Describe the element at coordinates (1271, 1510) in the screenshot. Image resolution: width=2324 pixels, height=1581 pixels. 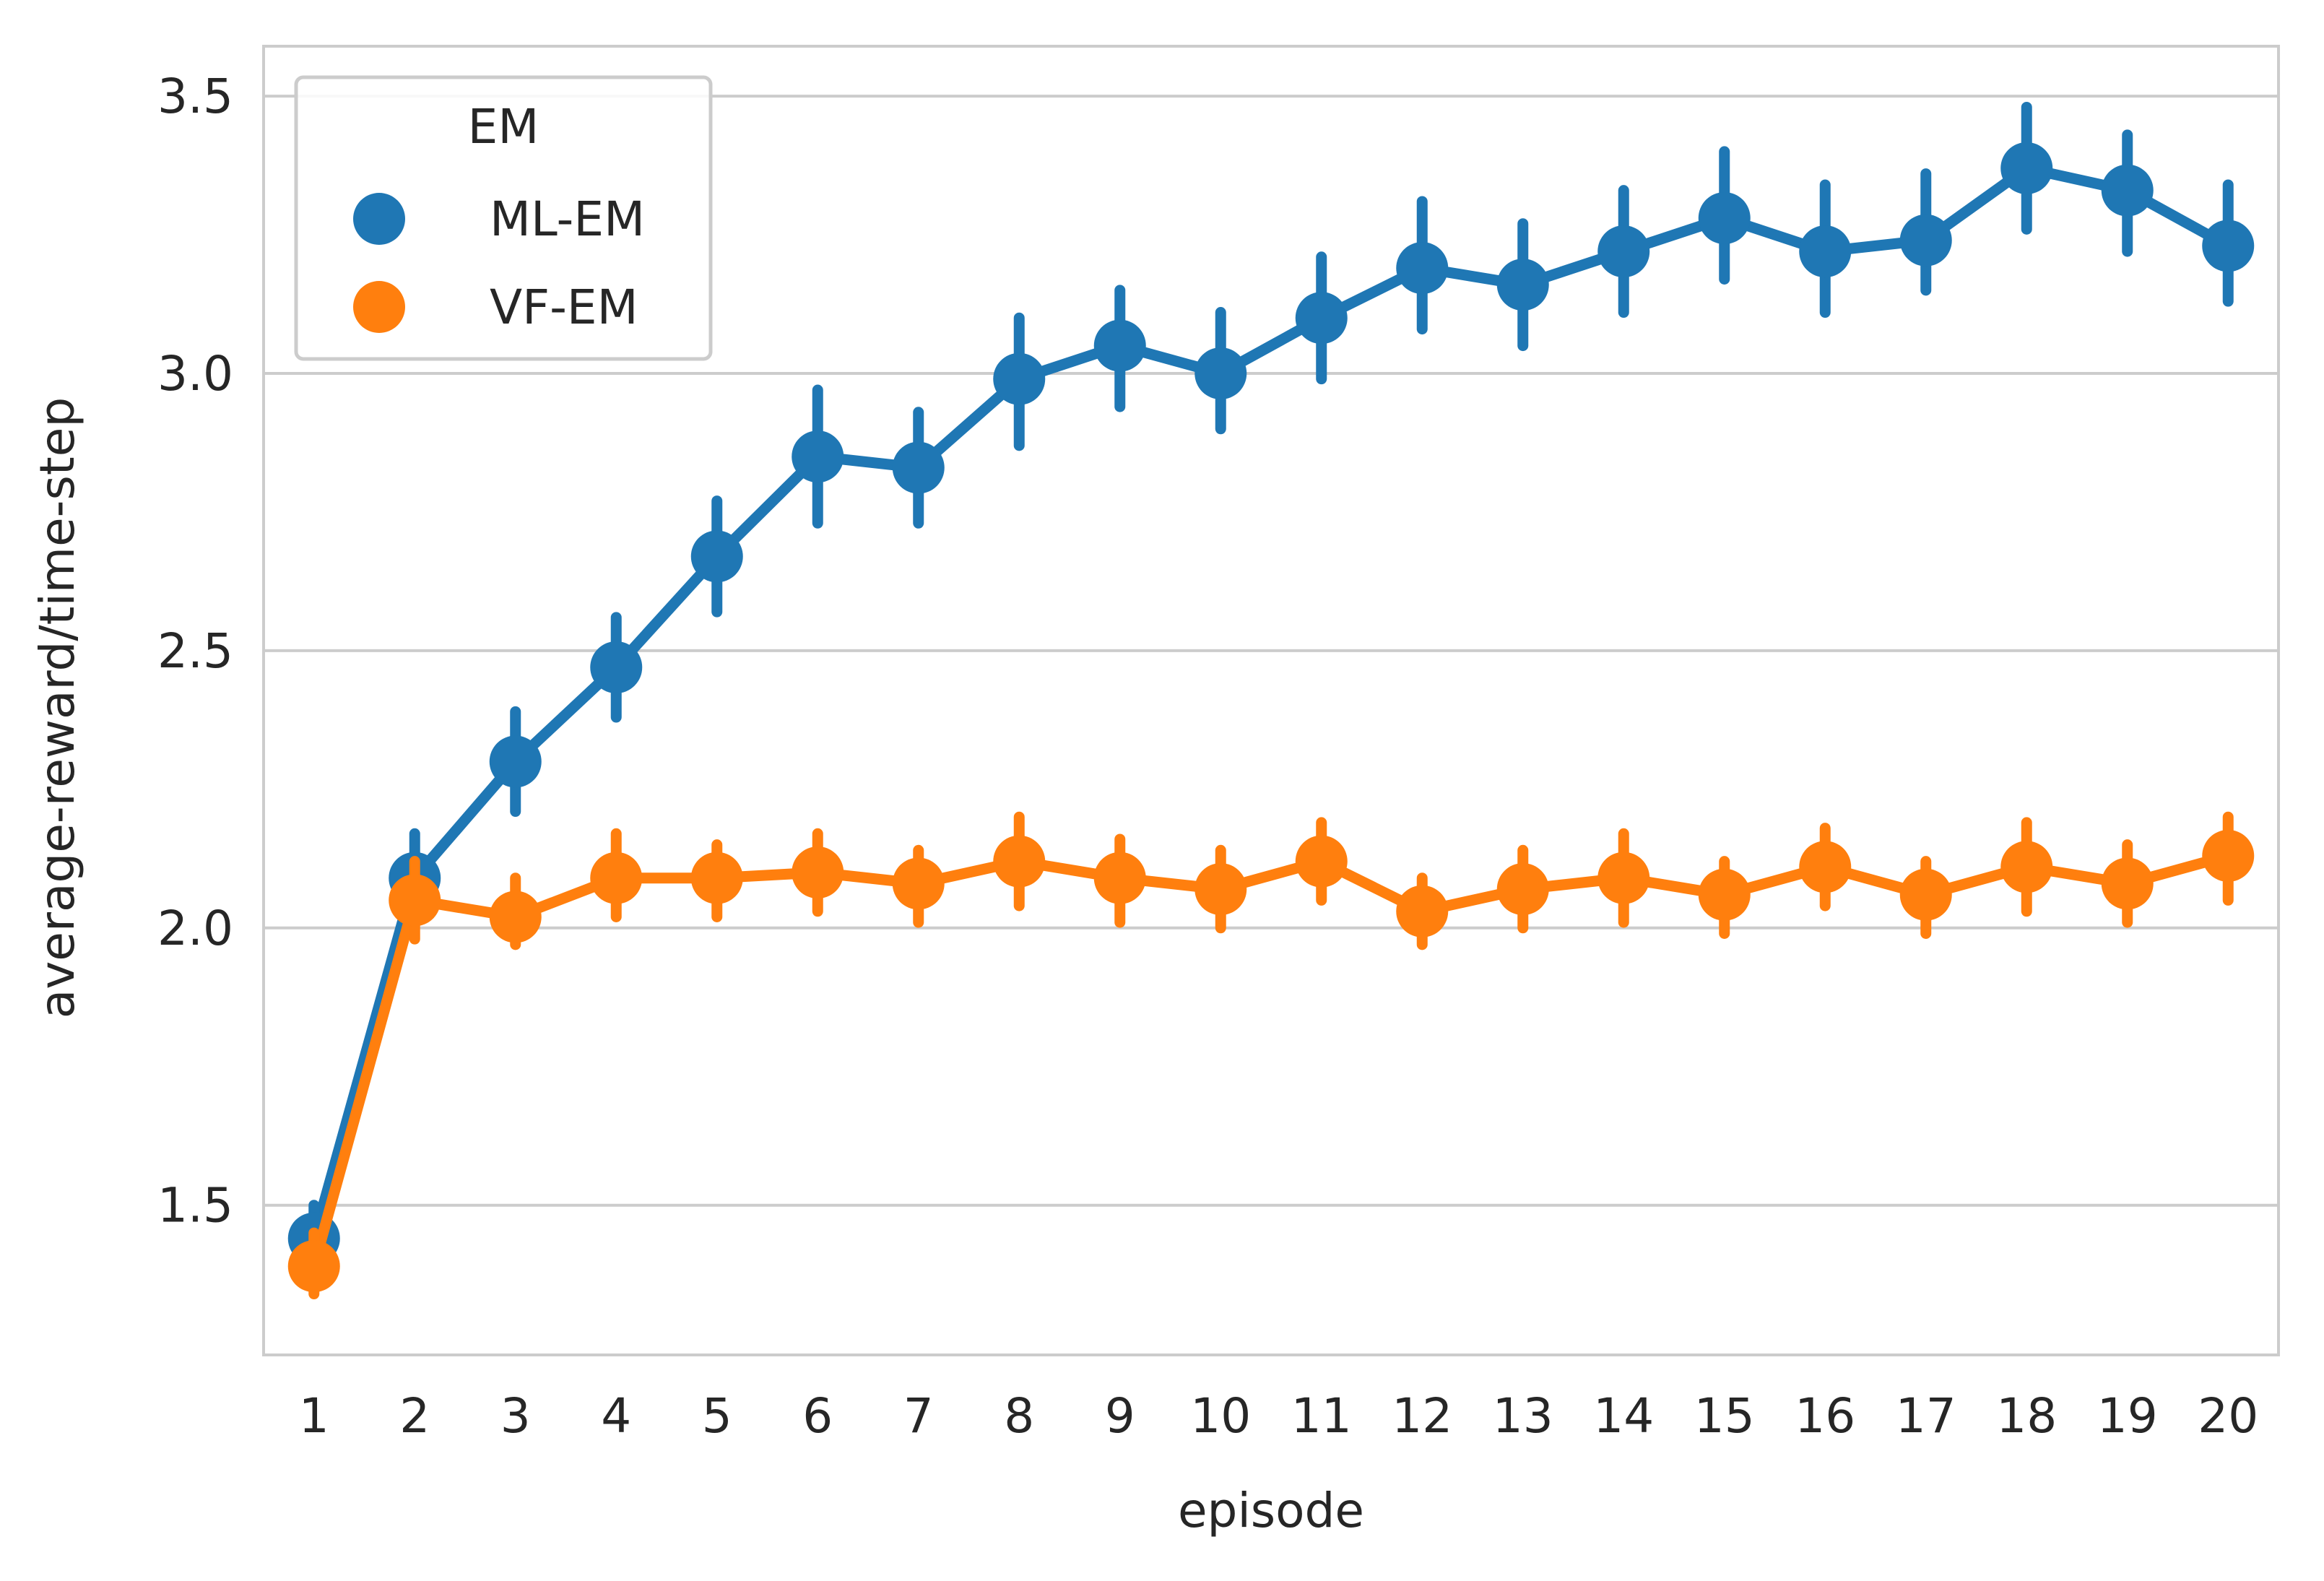
I see `x-axis-label: episode` at that location.